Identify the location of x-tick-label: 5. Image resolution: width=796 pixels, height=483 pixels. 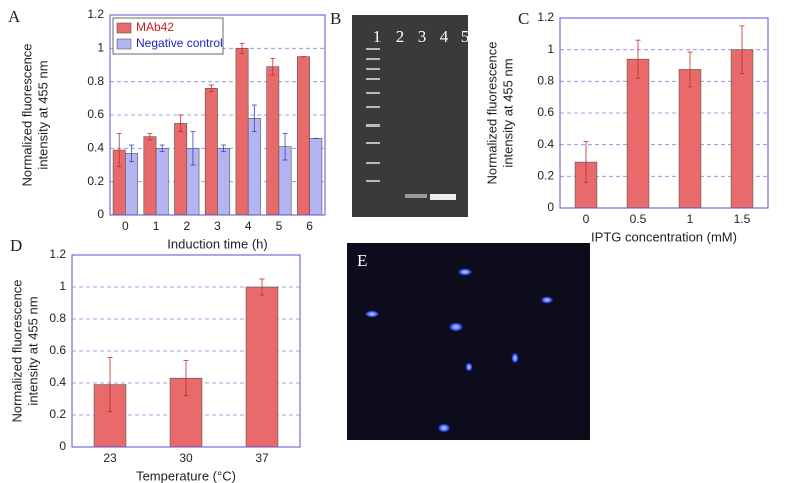
(279, 226).